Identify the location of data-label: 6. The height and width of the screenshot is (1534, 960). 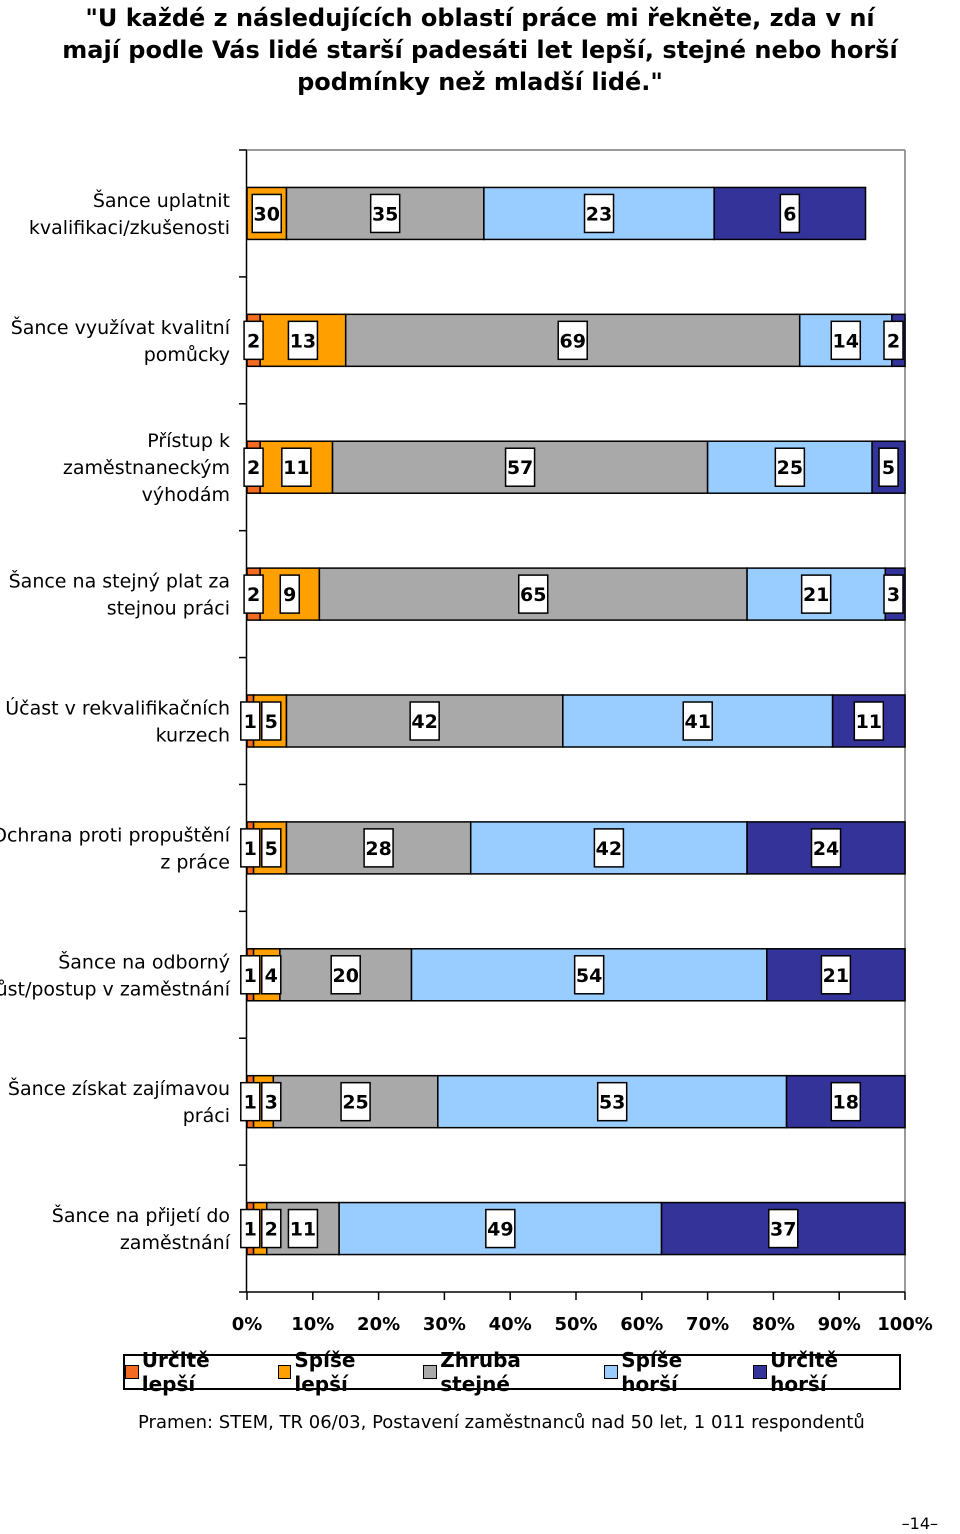
(789, 214).